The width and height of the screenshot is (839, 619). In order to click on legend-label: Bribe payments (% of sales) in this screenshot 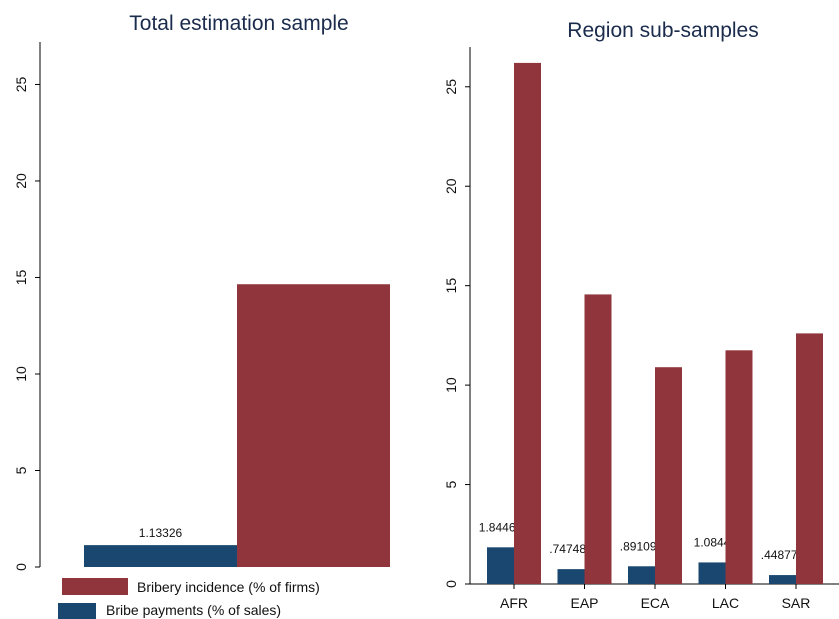, I will do `click(193, 610)`.